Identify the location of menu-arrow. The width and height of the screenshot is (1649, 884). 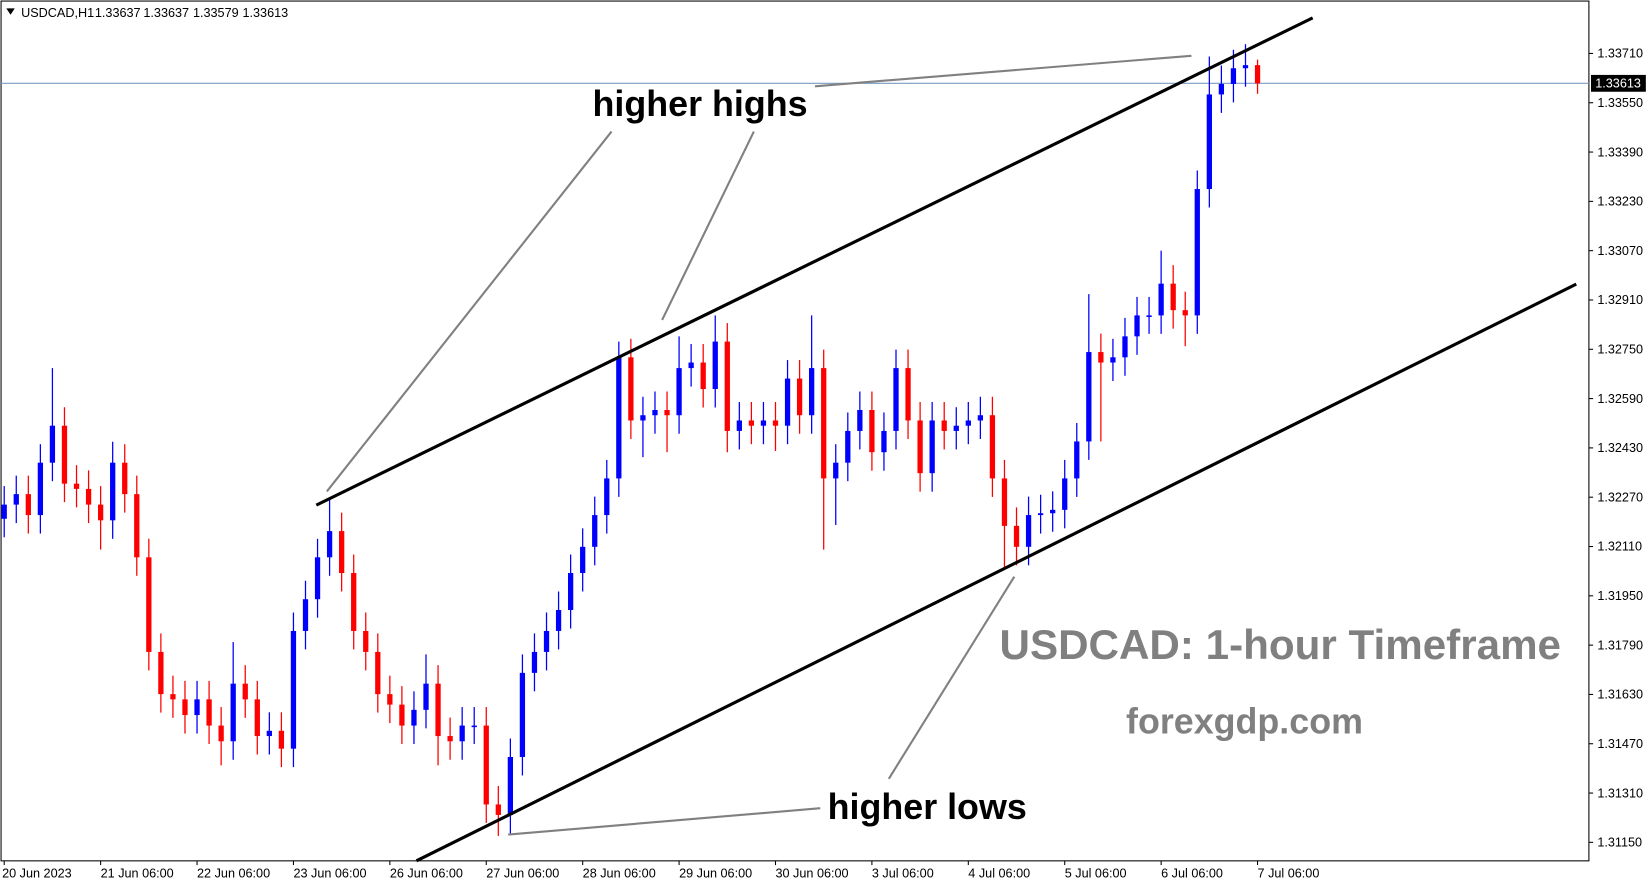
(10, 11).